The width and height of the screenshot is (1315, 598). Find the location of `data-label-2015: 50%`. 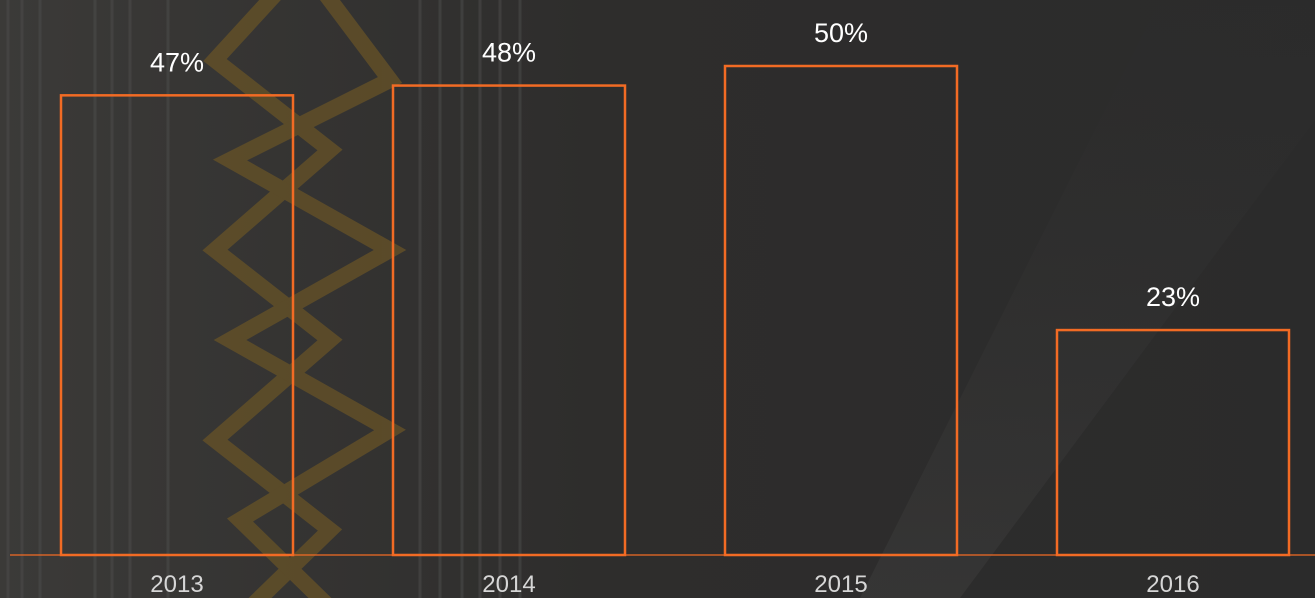

data-label-2015: 50% is located at coordinates (841, 33).